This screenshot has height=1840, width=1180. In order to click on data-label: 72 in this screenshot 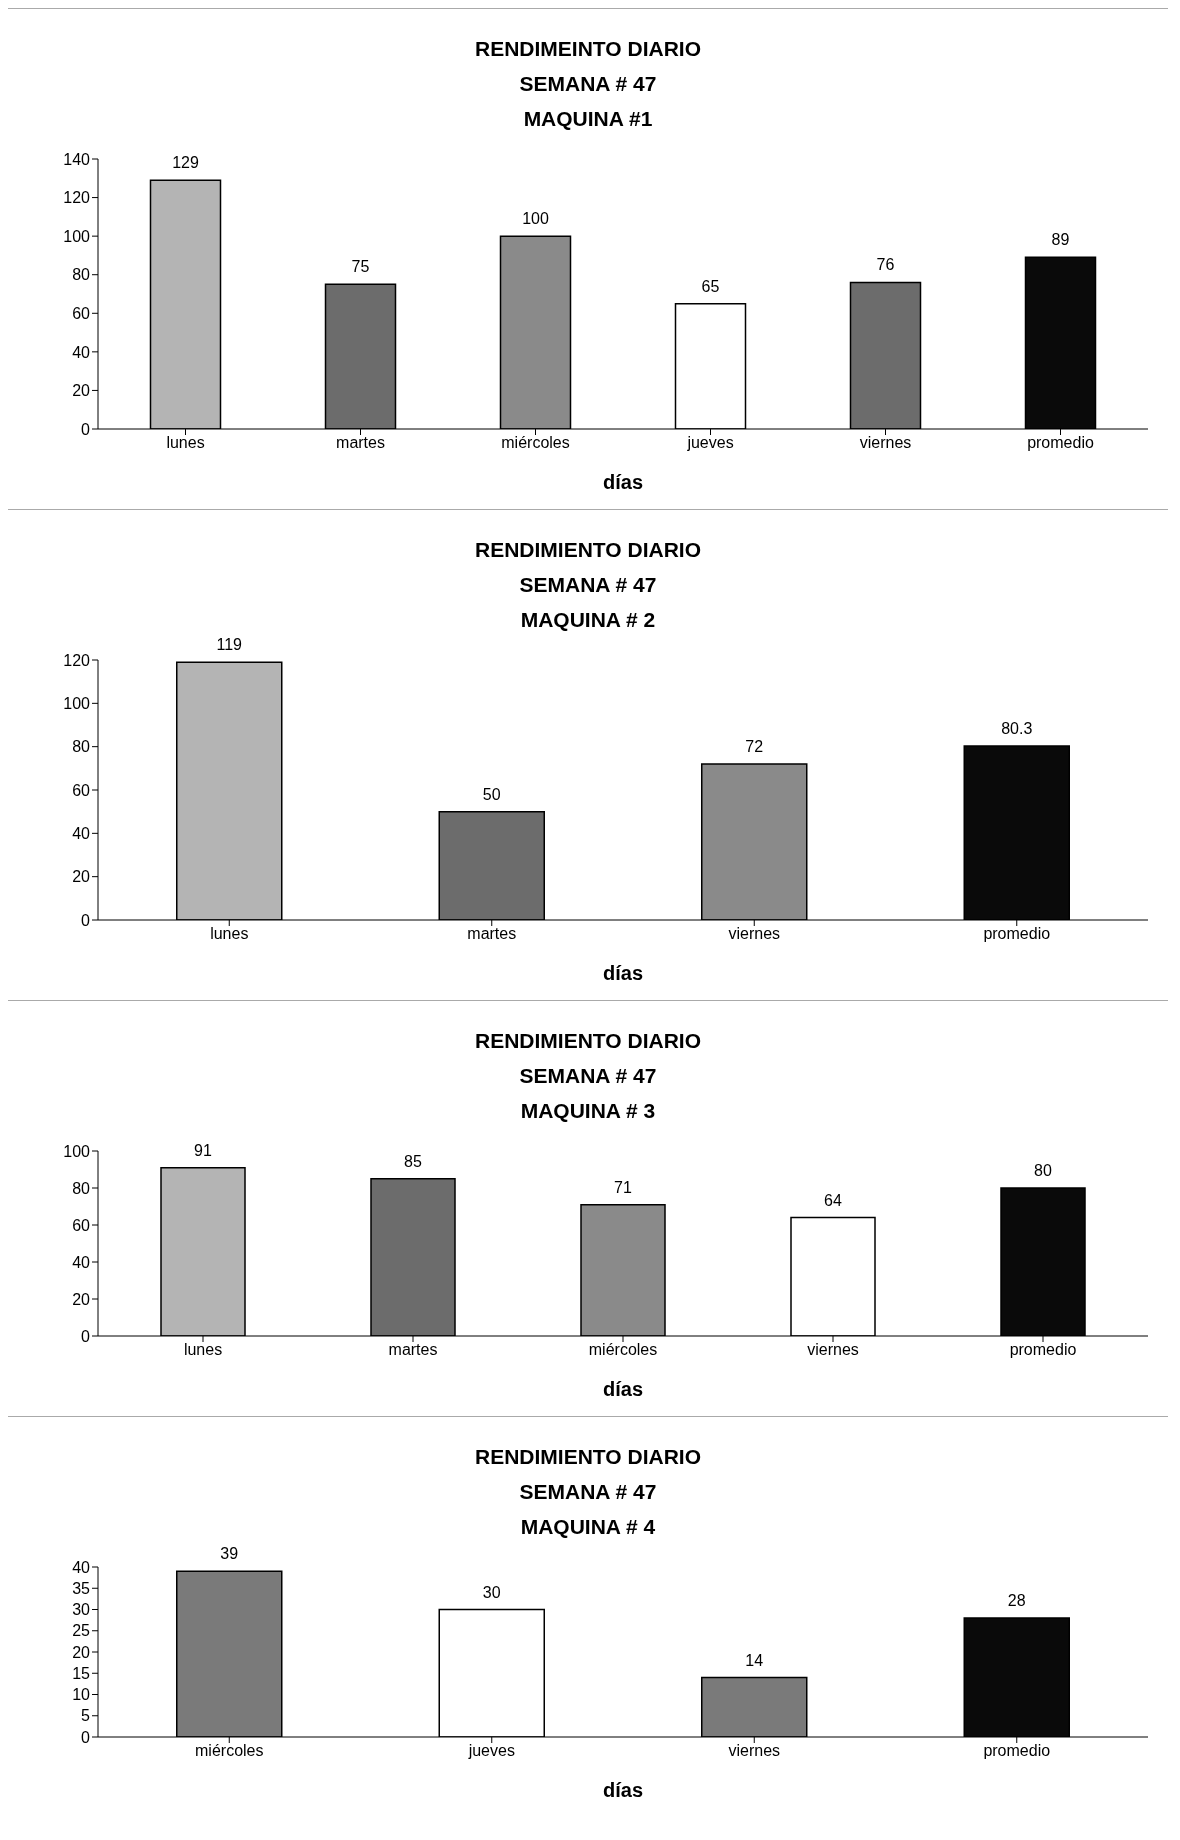, I will do `click(754, 746)`.